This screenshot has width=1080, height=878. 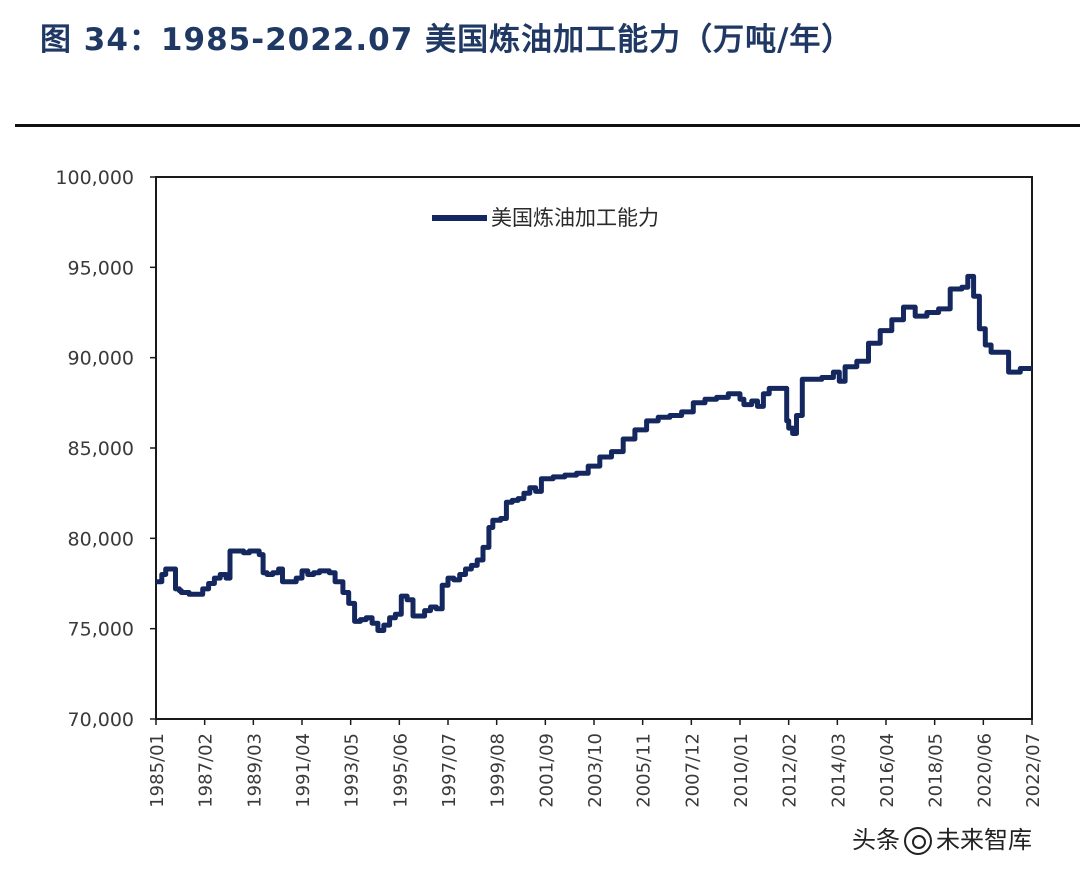 What do you see at coordinates (101, 359) in the screenshot?
I see `y-tick-label: 90,000` at bounding box center [101, 359].